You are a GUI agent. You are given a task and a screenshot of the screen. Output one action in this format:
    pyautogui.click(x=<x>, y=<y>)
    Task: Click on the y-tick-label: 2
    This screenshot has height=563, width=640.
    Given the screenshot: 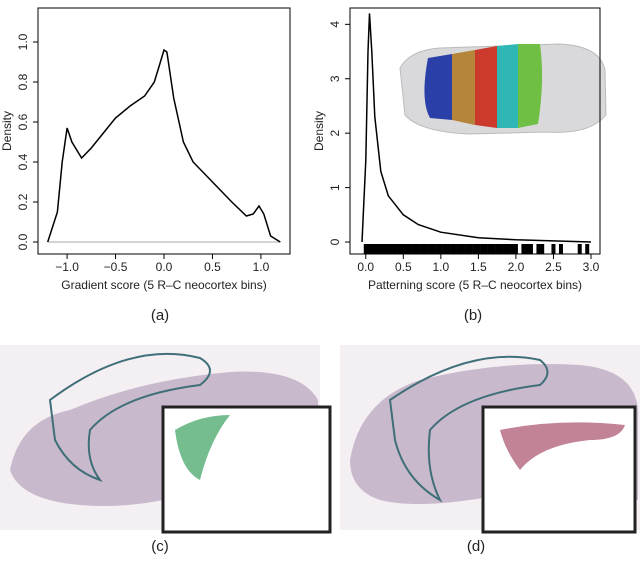 What is the action you would take?
    pyautogui.click(x=335, y=133)
    